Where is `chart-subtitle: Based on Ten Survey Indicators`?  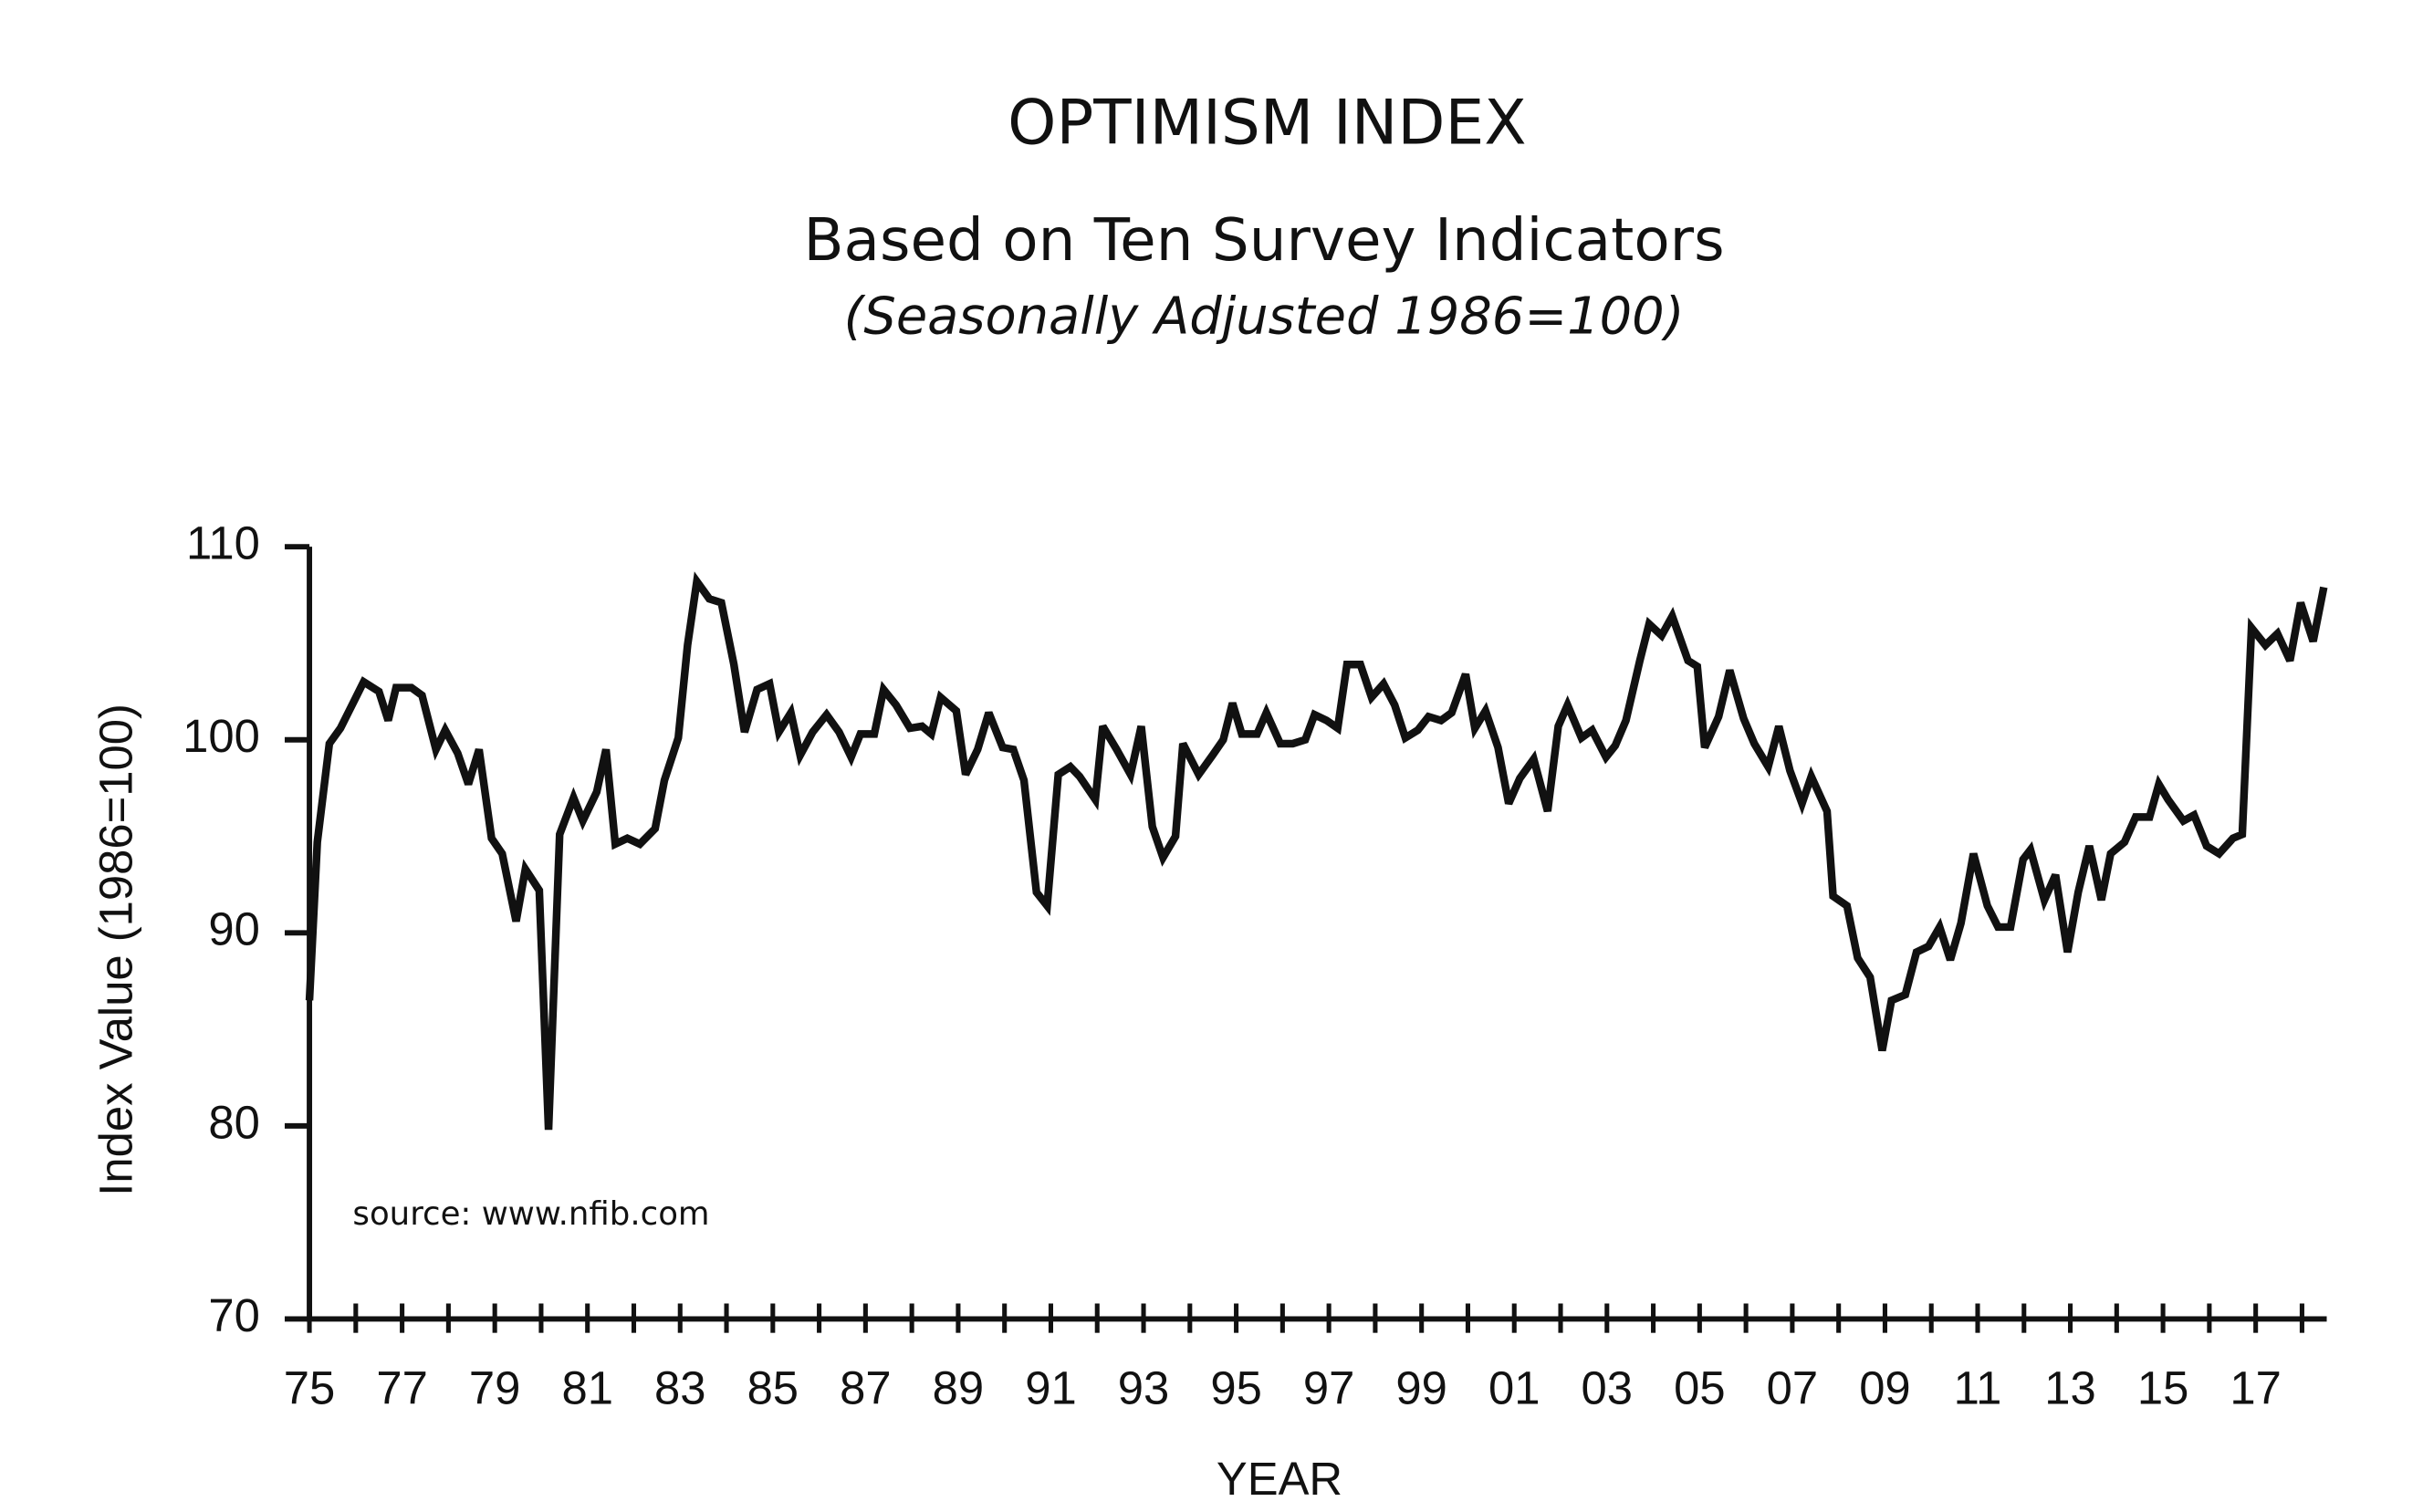 chart-subtitle: Based on Ten Survey Indicators is located at coordinates (1263, 240).